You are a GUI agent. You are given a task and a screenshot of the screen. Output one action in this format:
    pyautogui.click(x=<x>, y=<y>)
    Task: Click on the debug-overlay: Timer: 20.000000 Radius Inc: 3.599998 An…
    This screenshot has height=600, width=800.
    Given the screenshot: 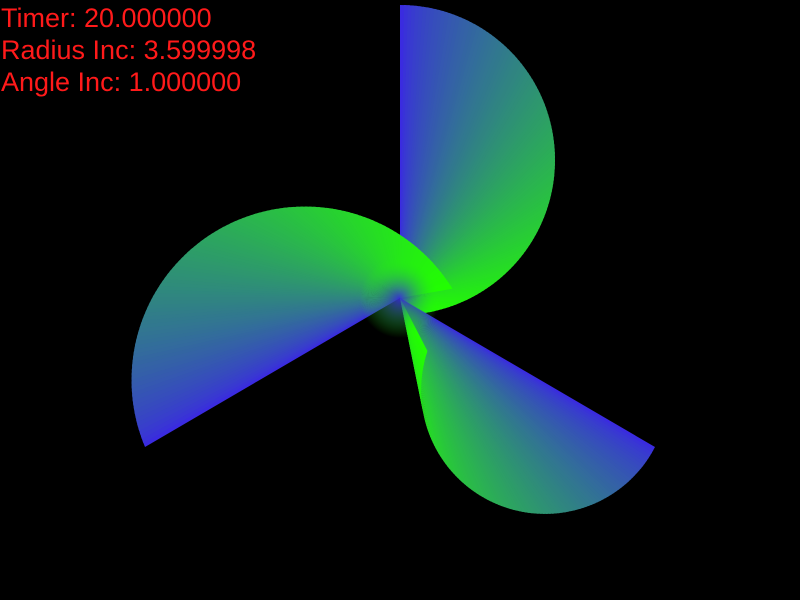 What is the action you would take?
    pyautogui.click(x=128, y=50)
    